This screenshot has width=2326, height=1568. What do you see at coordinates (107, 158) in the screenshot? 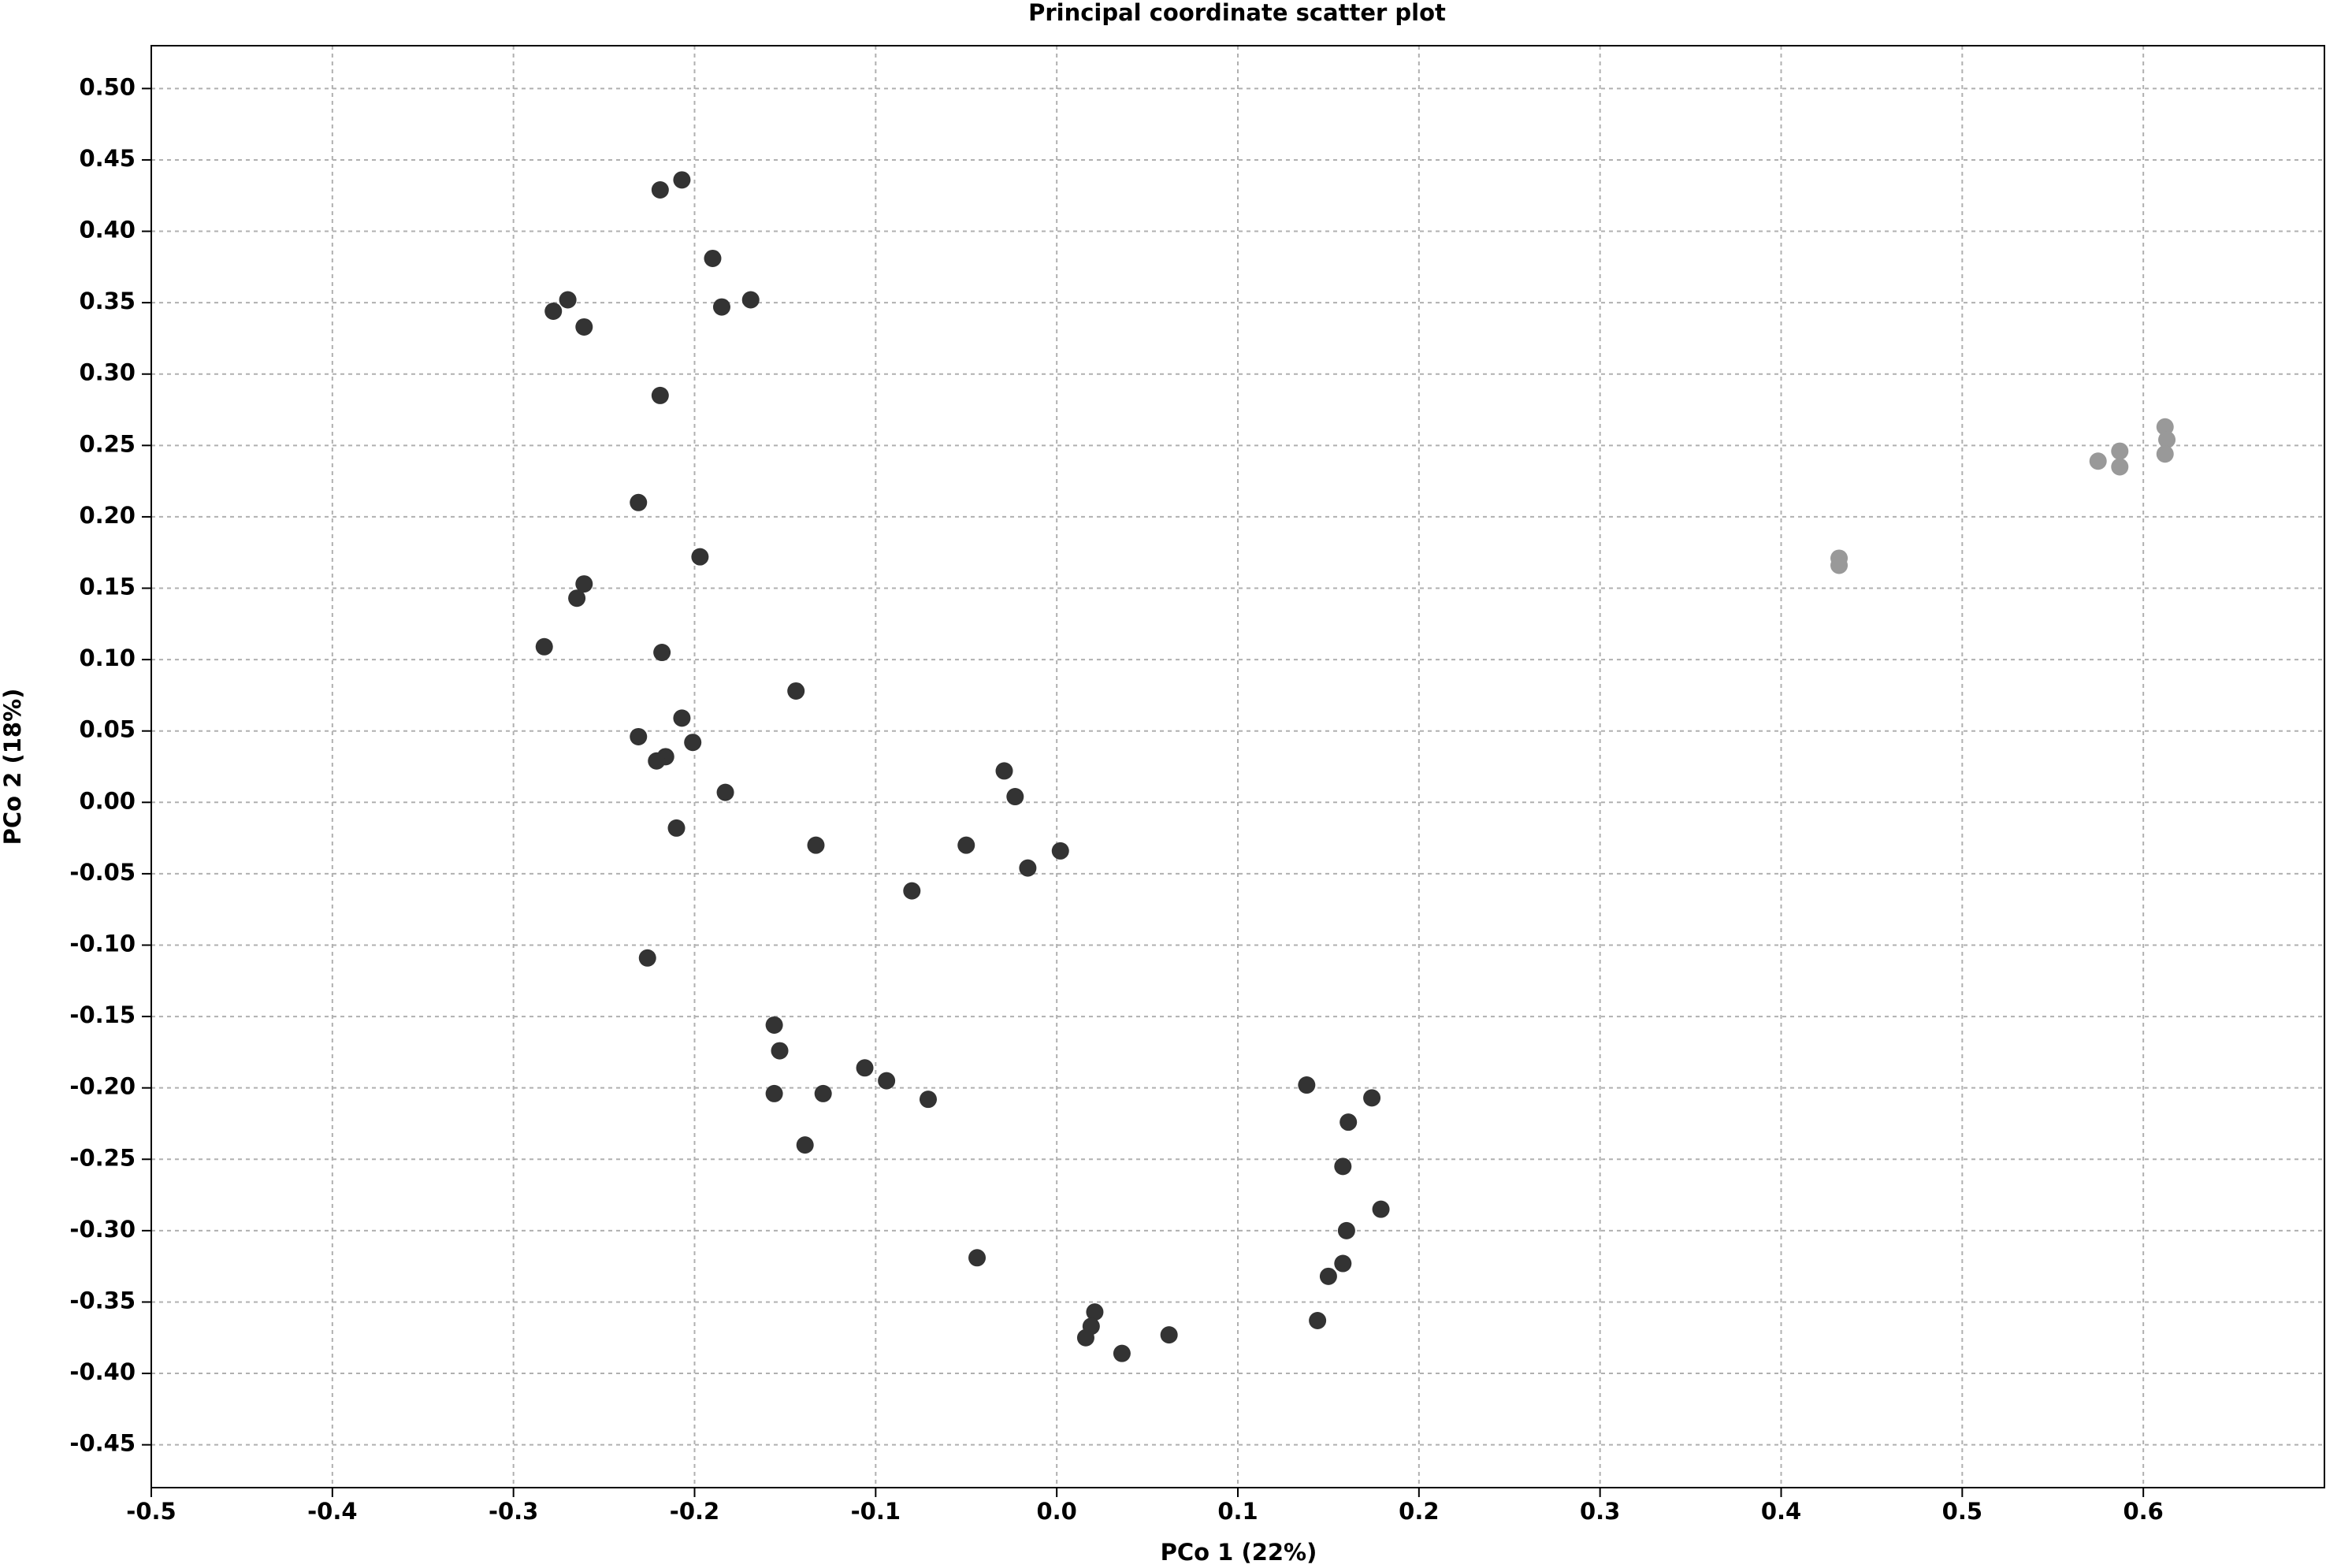
I see `y-tick-label: 0.45` at bounding box center [107, 158].